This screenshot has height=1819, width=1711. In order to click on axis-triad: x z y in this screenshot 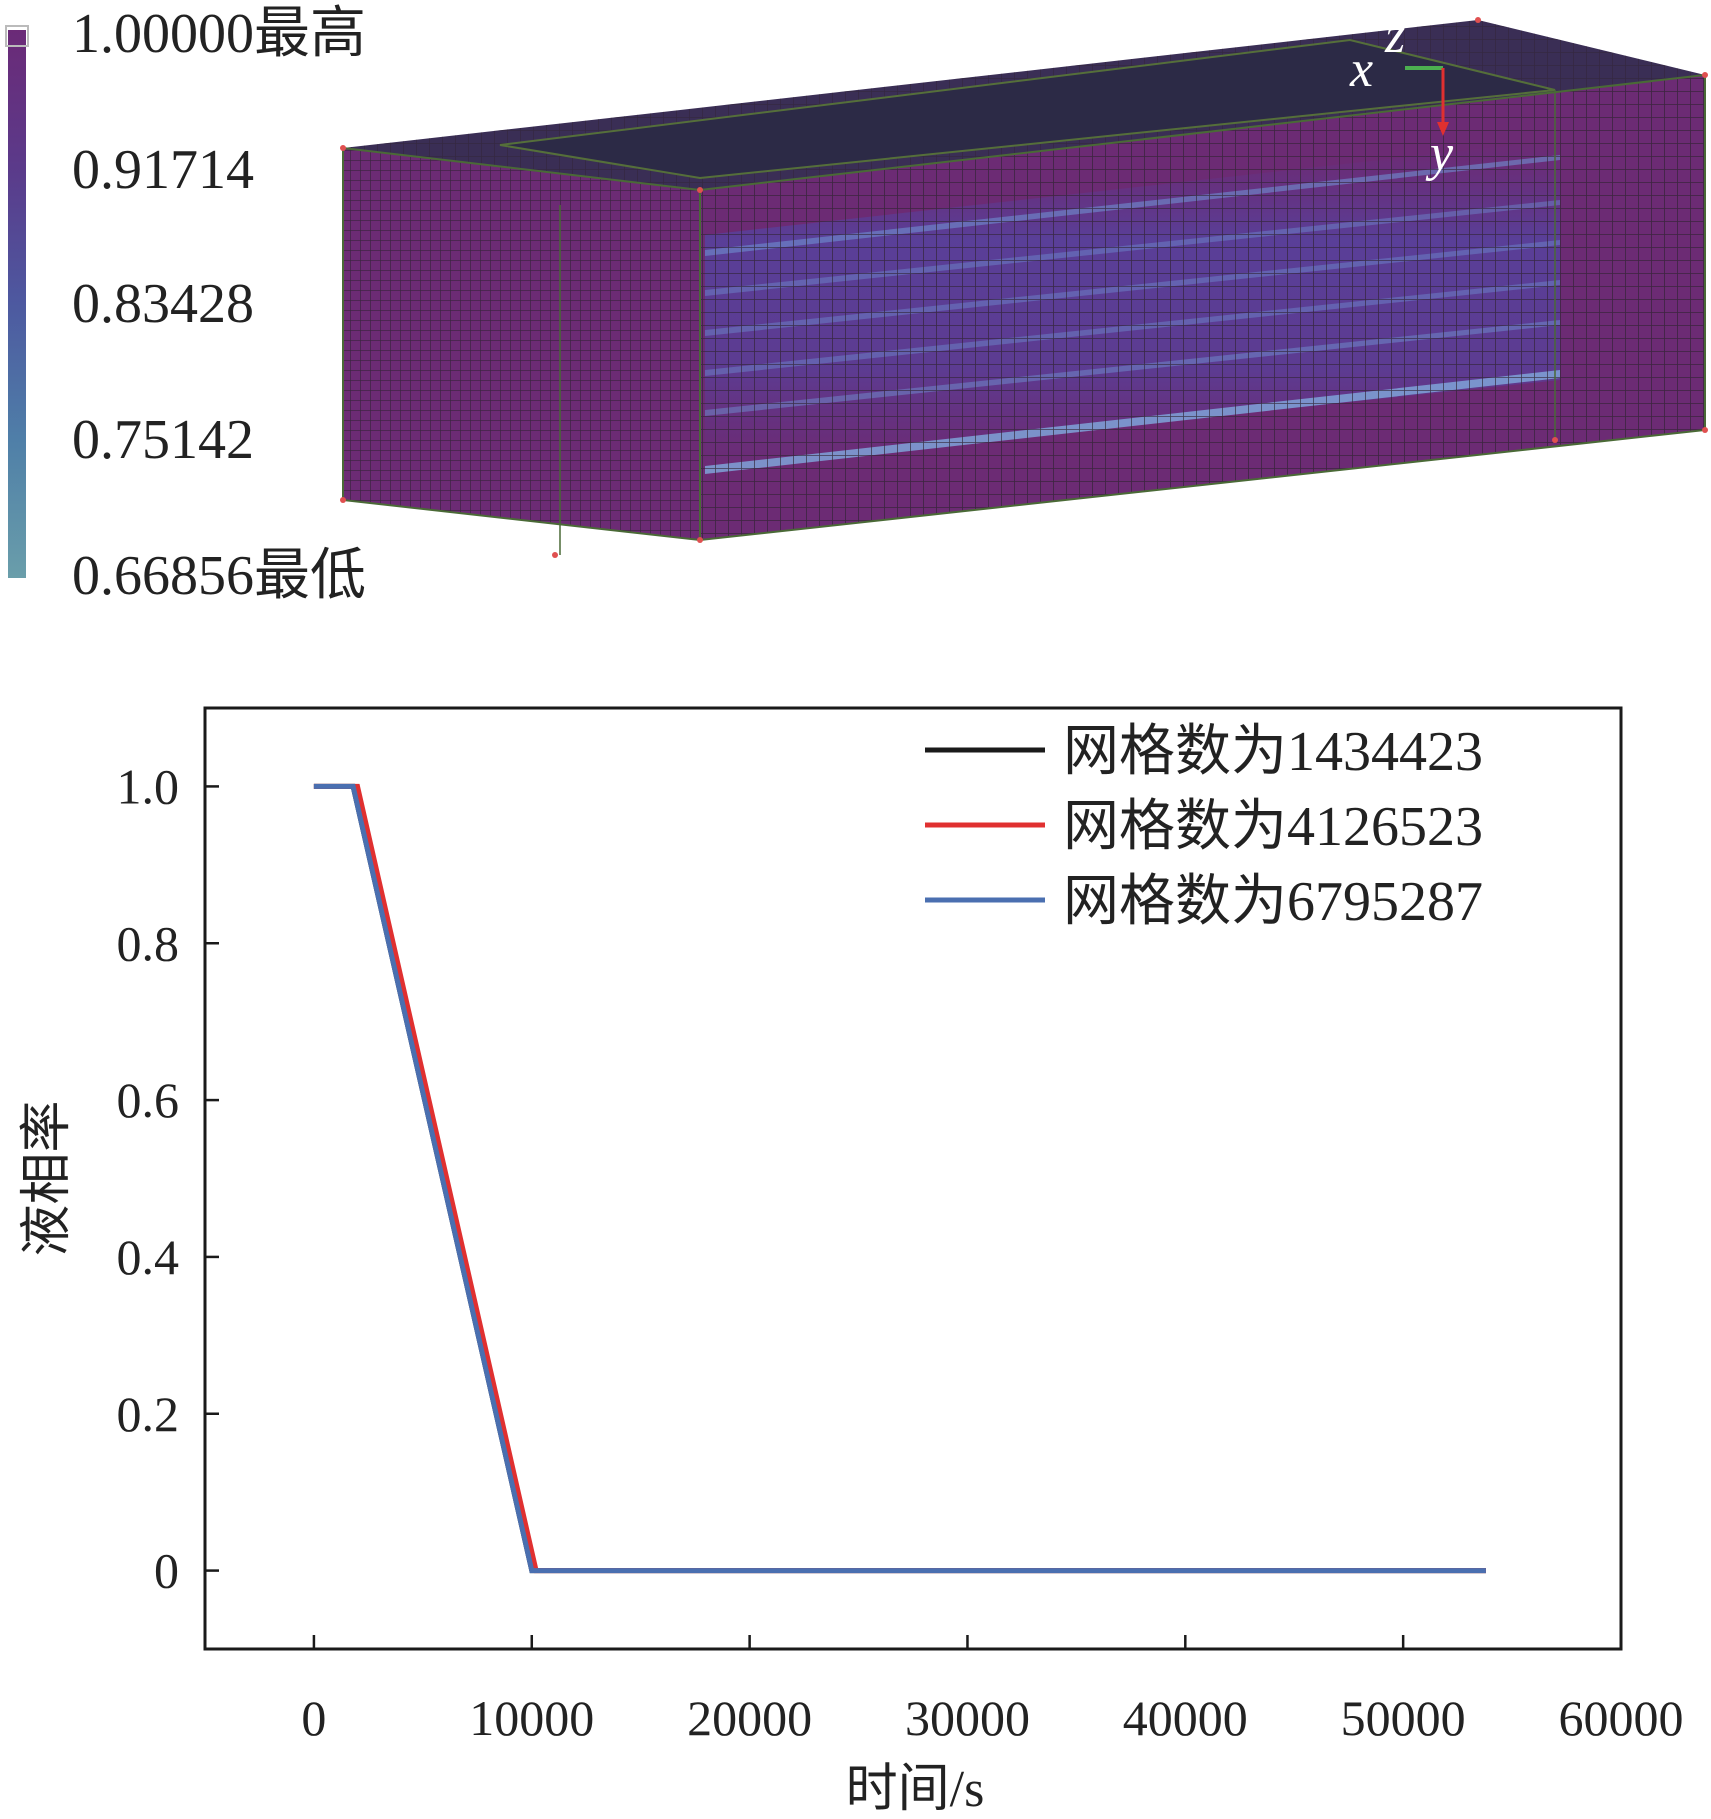, I will do `click(1401, 94)`.